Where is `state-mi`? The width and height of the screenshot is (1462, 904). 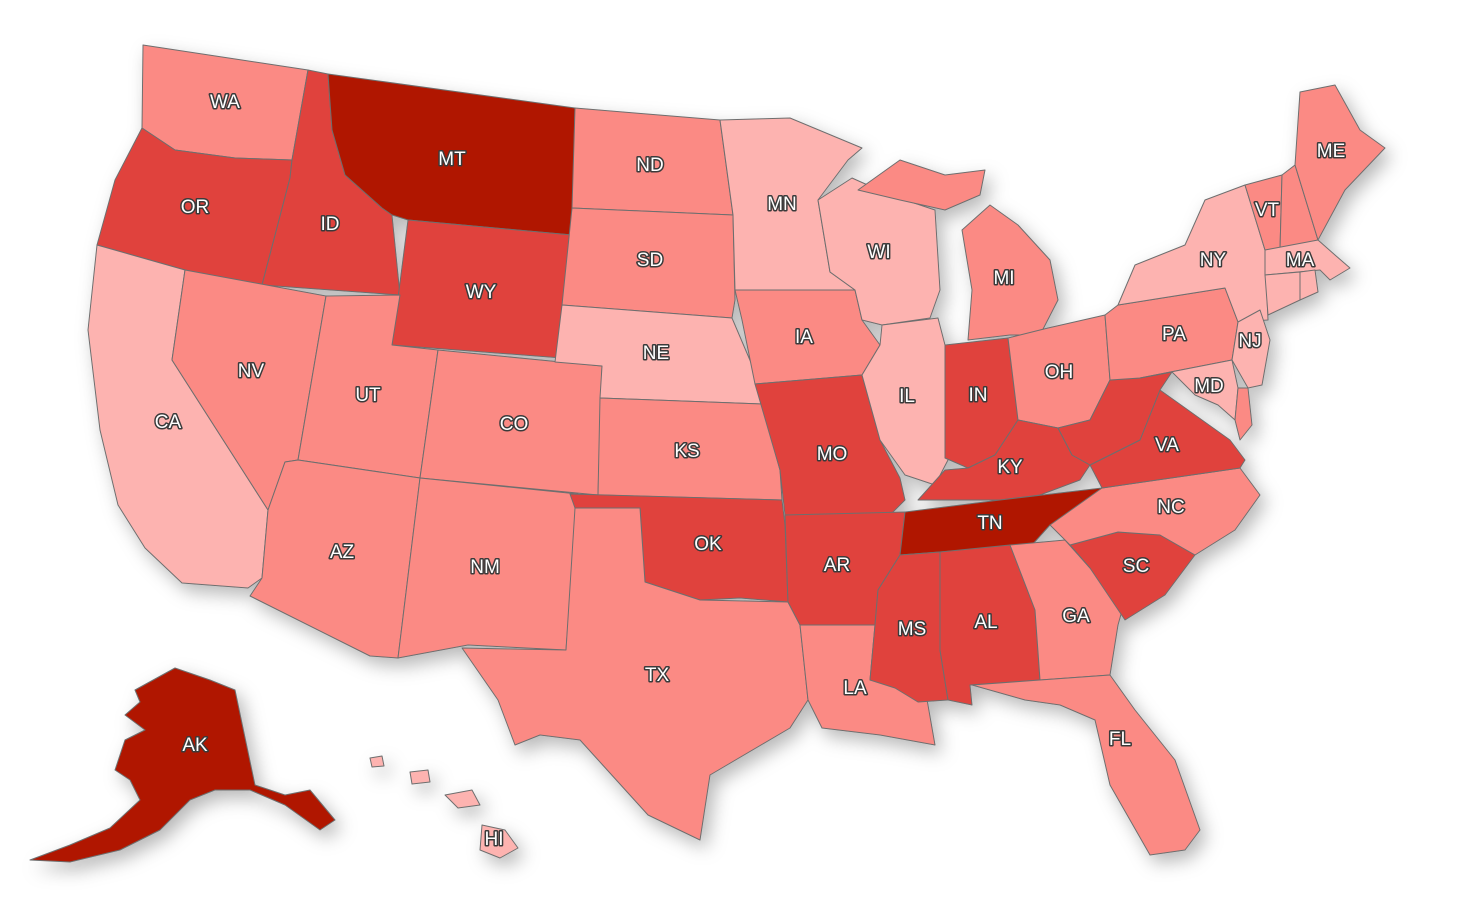 state-mi is located at coordinates (958, 250).